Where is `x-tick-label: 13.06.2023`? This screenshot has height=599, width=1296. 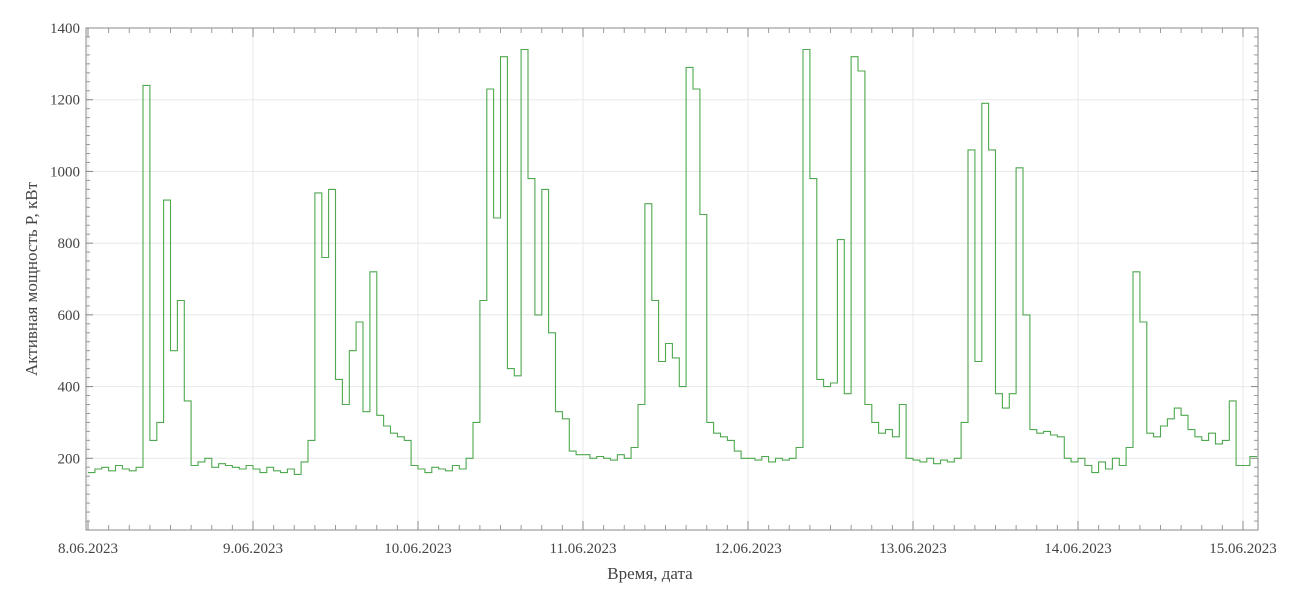 x-tick-label: 13.06.2023 is located at coordinates (913, 549).